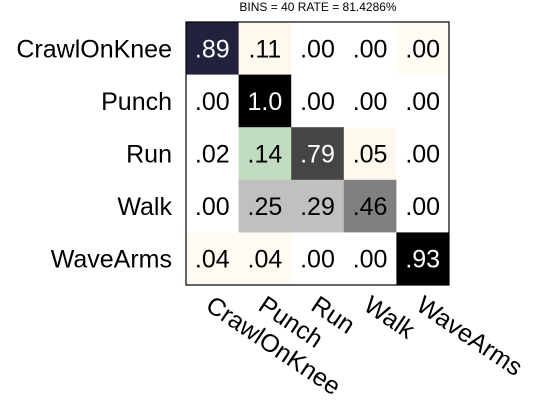 This screenshot has width=560, height=420. What do you see at coordinates (111, 260) in the screenshot?
I see `row-label: WaveArms` at bounding box center [111, 260].